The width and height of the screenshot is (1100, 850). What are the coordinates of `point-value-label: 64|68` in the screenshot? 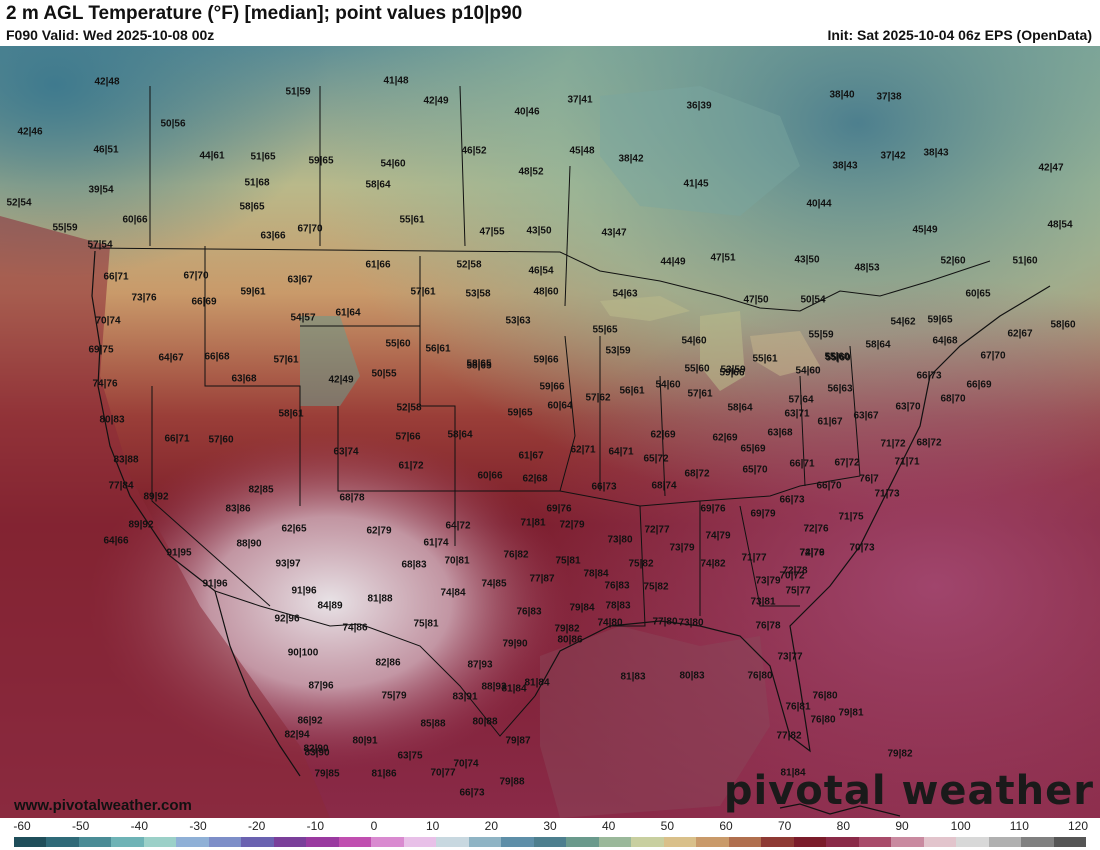 It's located at (945, 341).